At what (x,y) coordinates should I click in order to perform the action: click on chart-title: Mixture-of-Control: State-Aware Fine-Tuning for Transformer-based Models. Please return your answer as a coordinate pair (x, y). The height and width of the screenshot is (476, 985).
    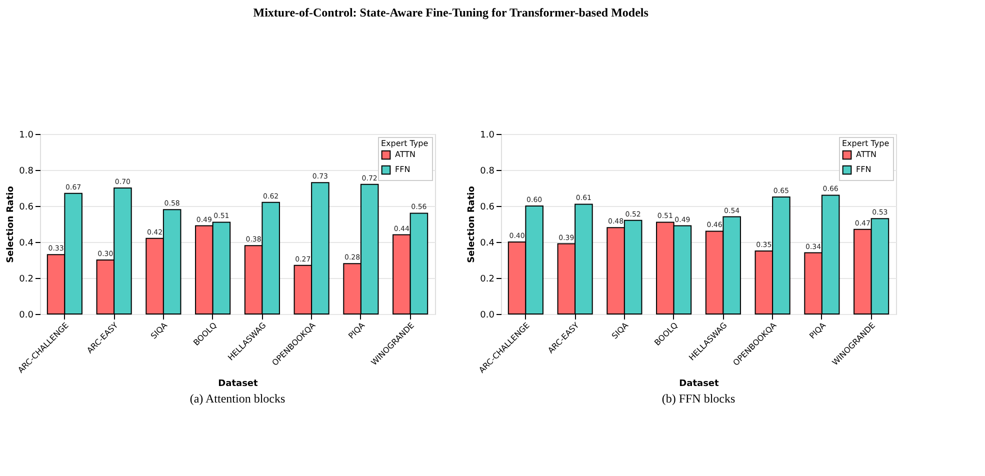
    Looking at the image, I should click on (451, 13).